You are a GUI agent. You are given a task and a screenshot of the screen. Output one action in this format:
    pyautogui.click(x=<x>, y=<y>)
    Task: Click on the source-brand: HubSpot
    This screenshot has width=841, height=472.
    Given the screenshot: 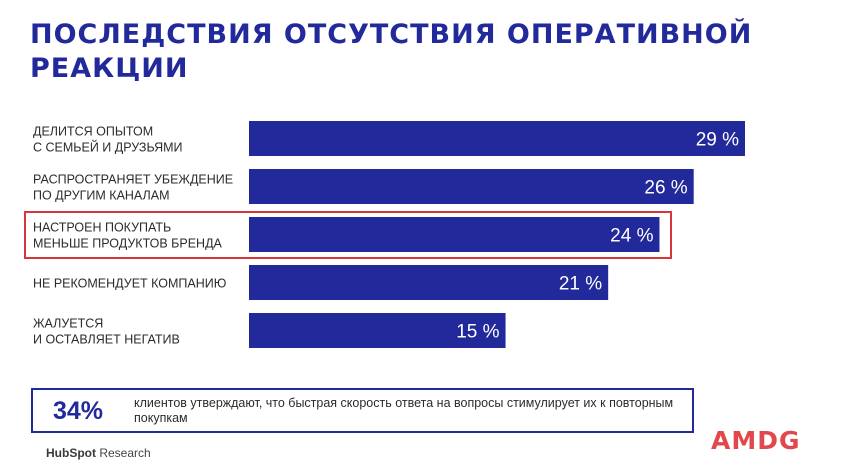 What is the action you would take?
    pyautogui.click(x=71, y=453)
    